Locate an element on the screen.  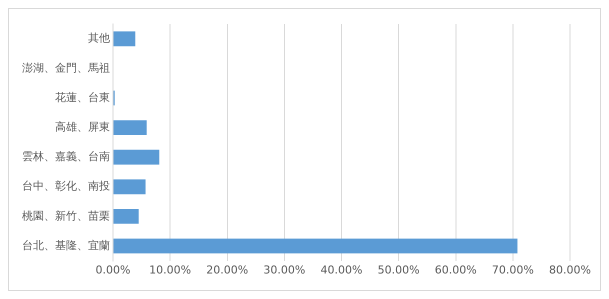
x-tick-label: 20.00% is located at coordinates (227, 269).